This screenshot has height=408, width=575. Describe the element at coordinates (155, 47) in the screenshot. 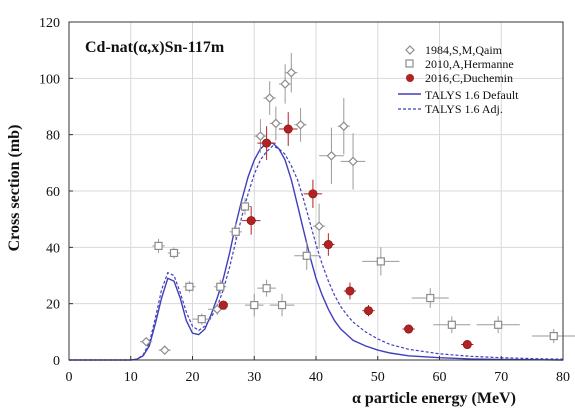

I see `chart-title: Cd-nat(α,x)Sn-117m` at that location.